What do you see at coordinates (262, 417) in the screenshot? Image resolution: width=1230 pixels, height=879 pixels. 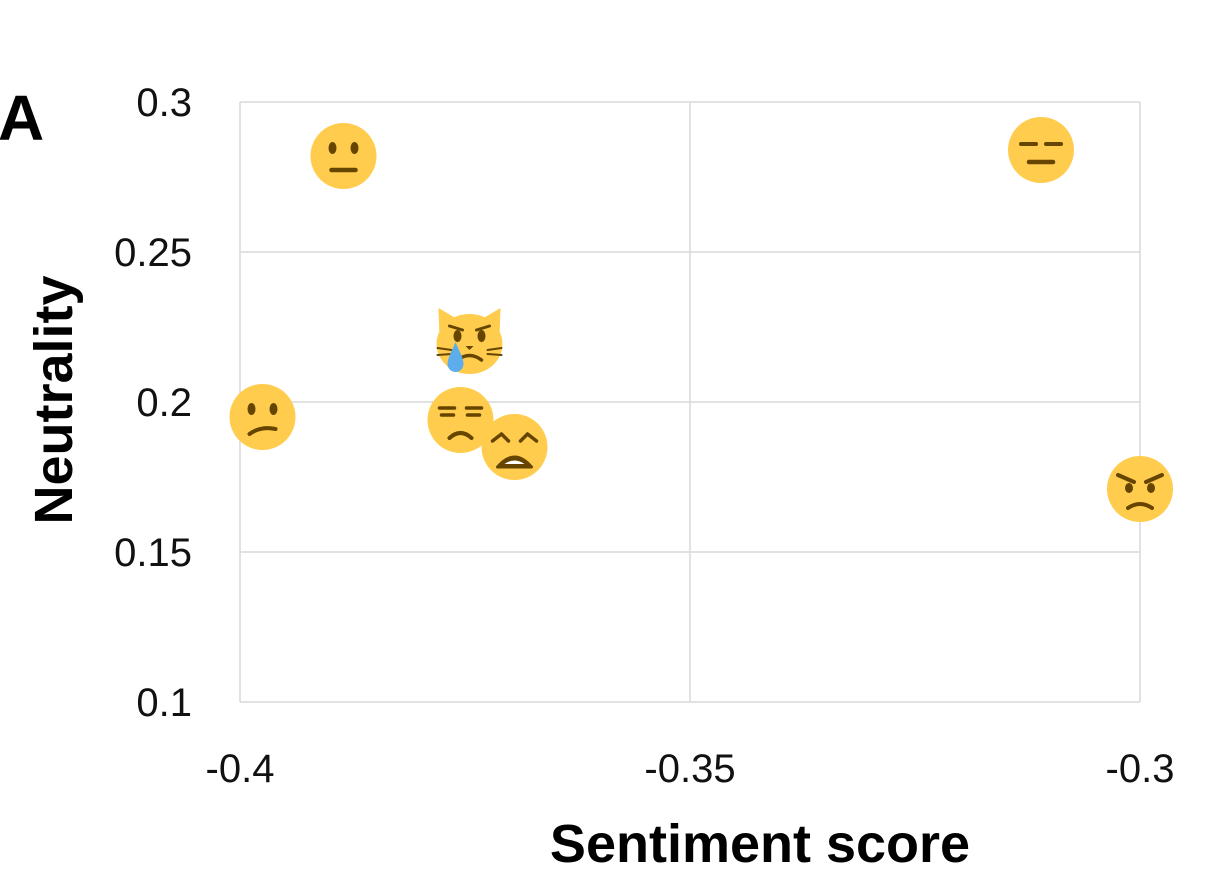 I see `confused-face-icon` at bounding box center [262, 417].